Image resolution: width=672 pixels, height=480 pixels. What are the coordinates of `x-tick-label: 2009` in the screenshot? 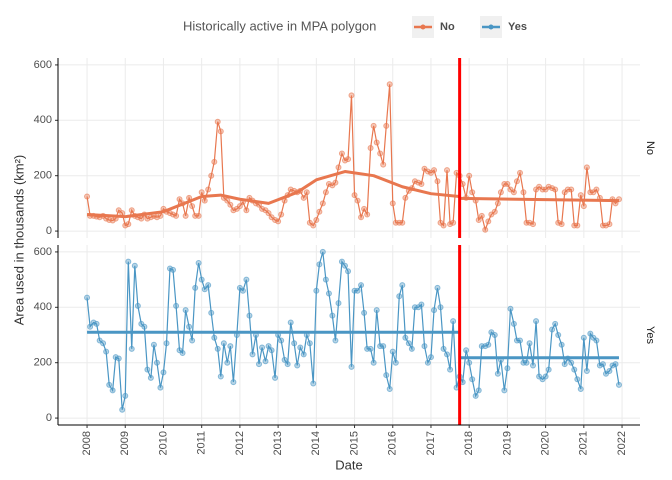 It's located at (125, 443).